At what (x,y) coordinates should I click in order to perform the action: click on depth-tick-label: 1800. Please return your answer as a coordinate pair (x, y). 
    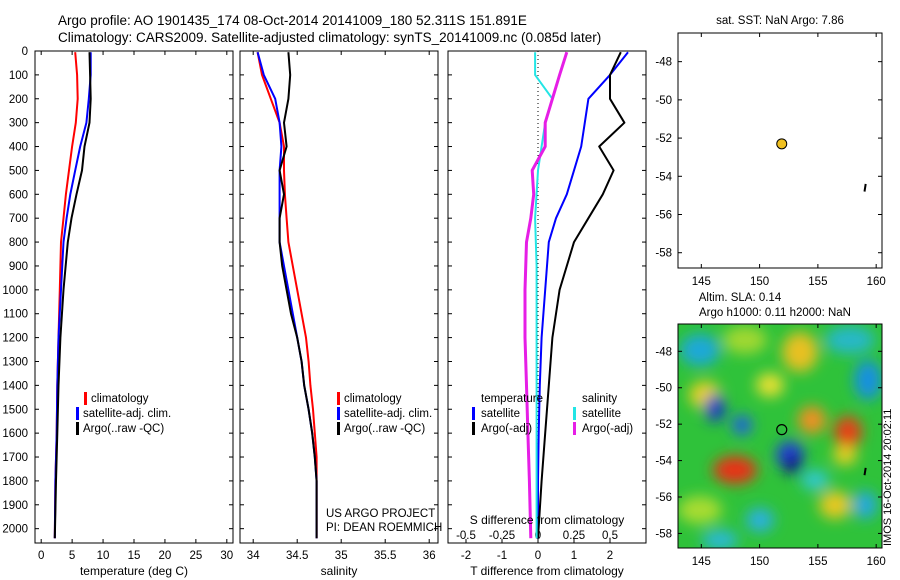
    Looking at the image, I should click on (15, 482).